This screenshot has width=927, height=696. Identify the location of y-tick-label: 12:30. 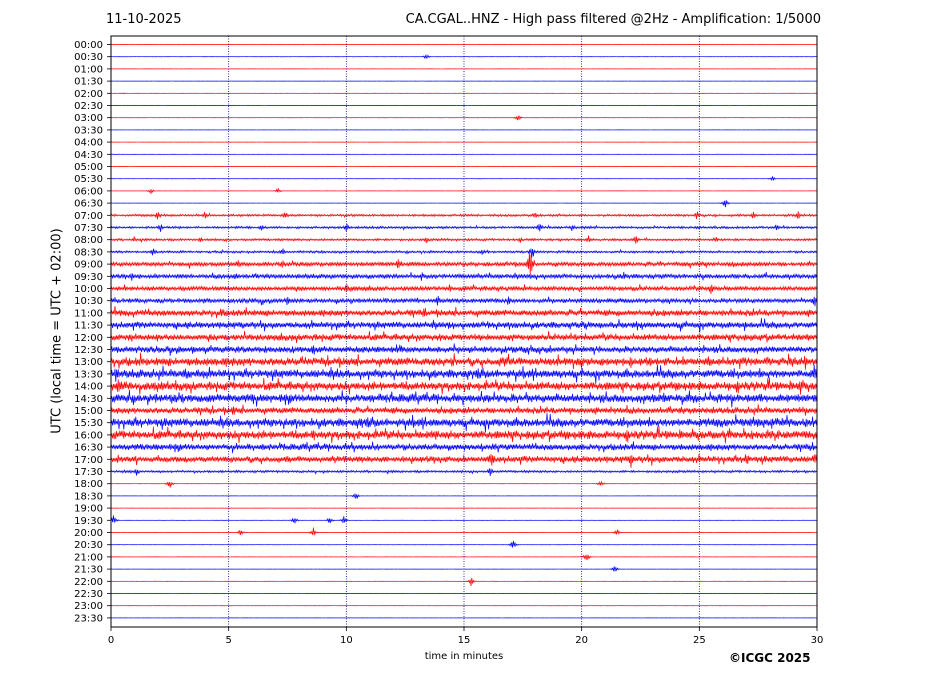
(88, 350).